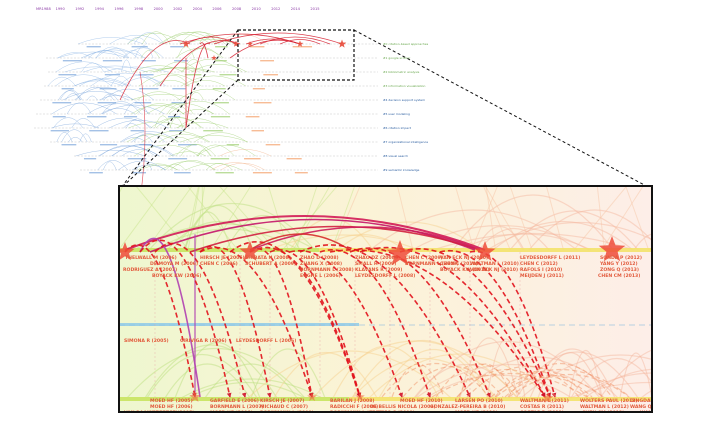 The height and width of the screenshot is (432, 702). Describe the element at coordinates (321, 264) in the screenshot. I see `node-label: ZHANG X (2008)` at that location.